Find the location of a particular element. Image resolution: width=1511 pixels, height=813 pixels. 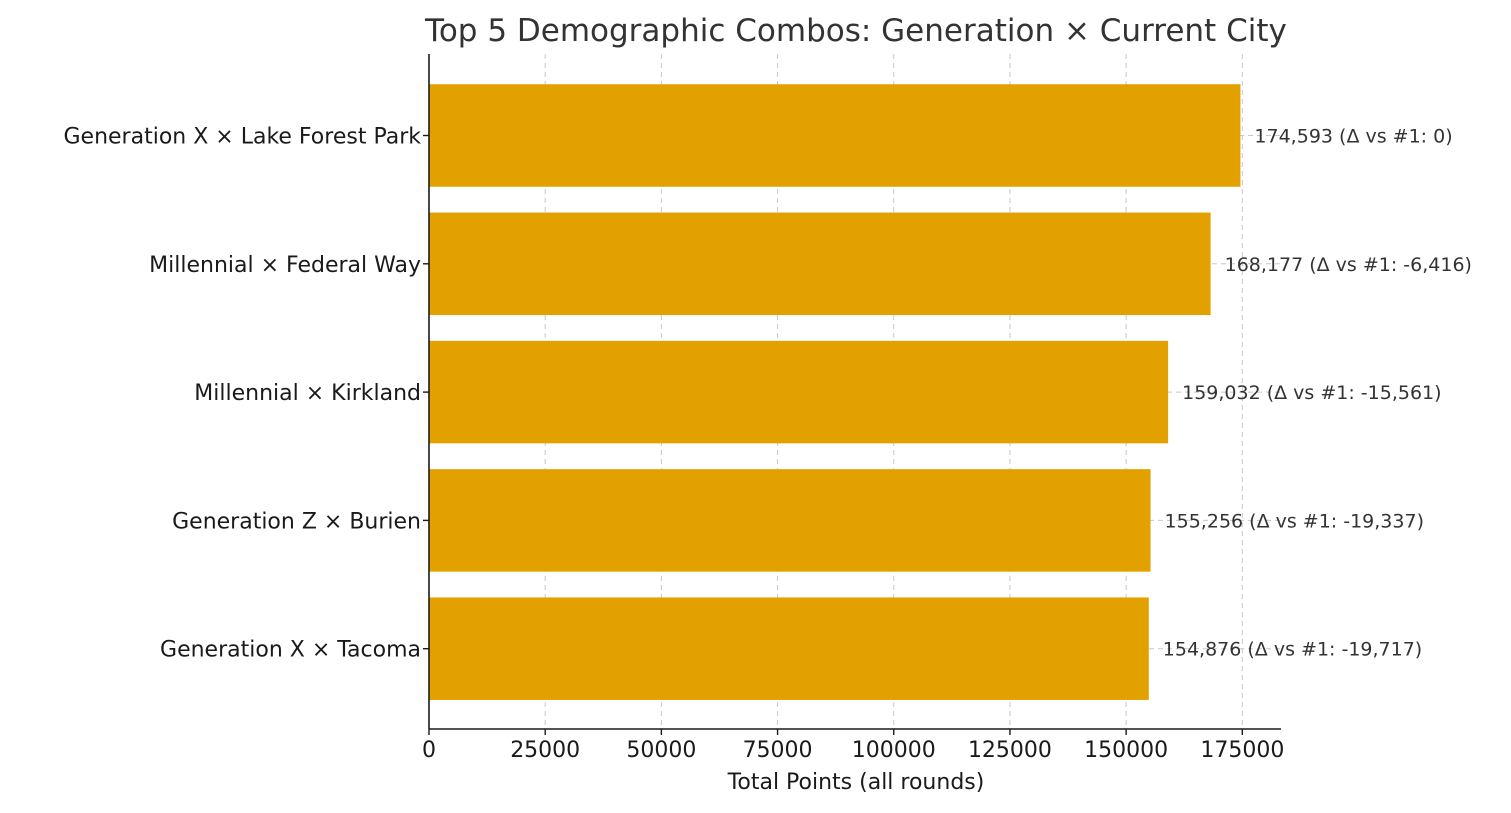

x-tick-label-1: 25000 is located at coordinates (545, 750).